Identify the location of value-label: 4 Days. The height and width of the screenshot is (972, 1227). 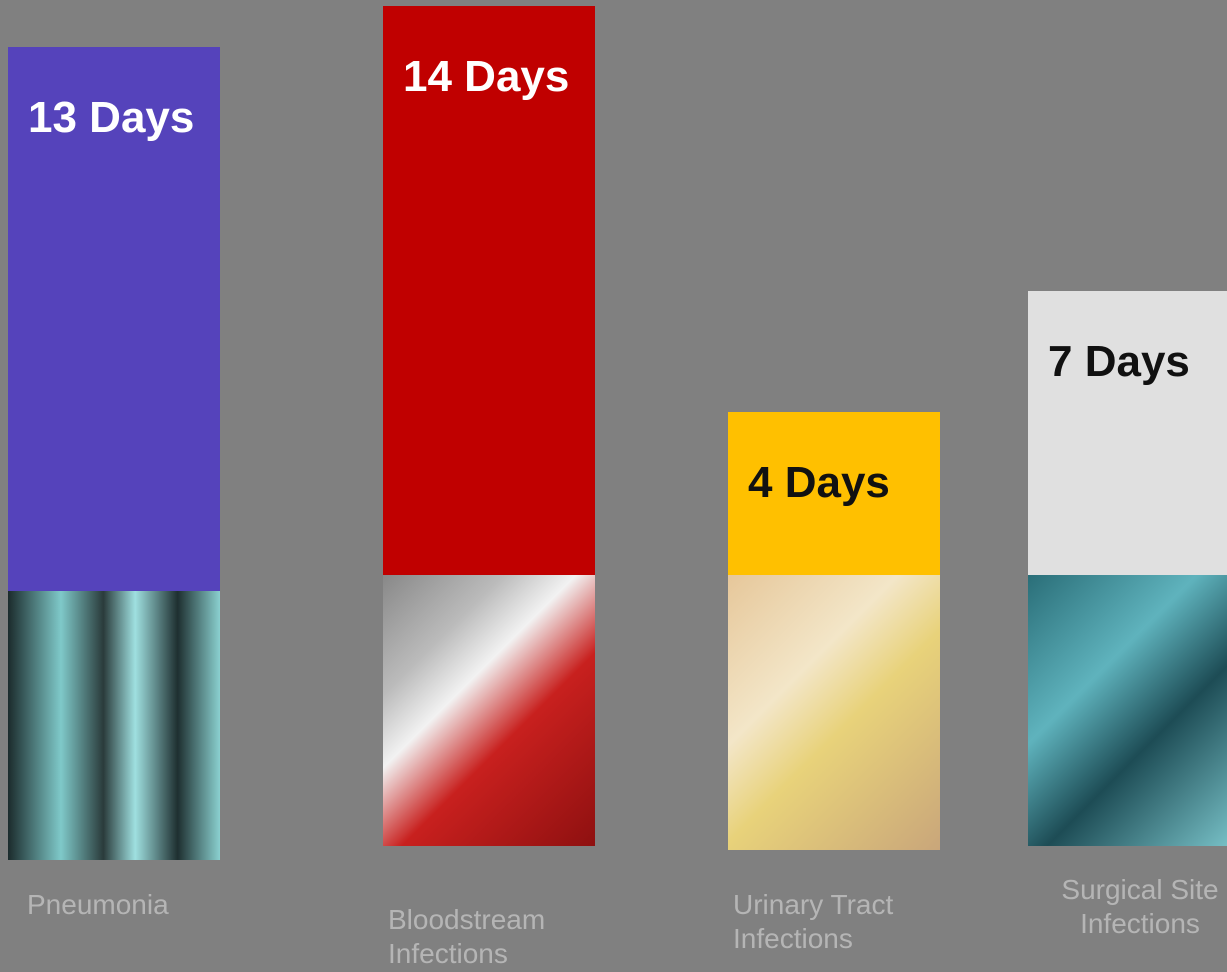
(819, 483).